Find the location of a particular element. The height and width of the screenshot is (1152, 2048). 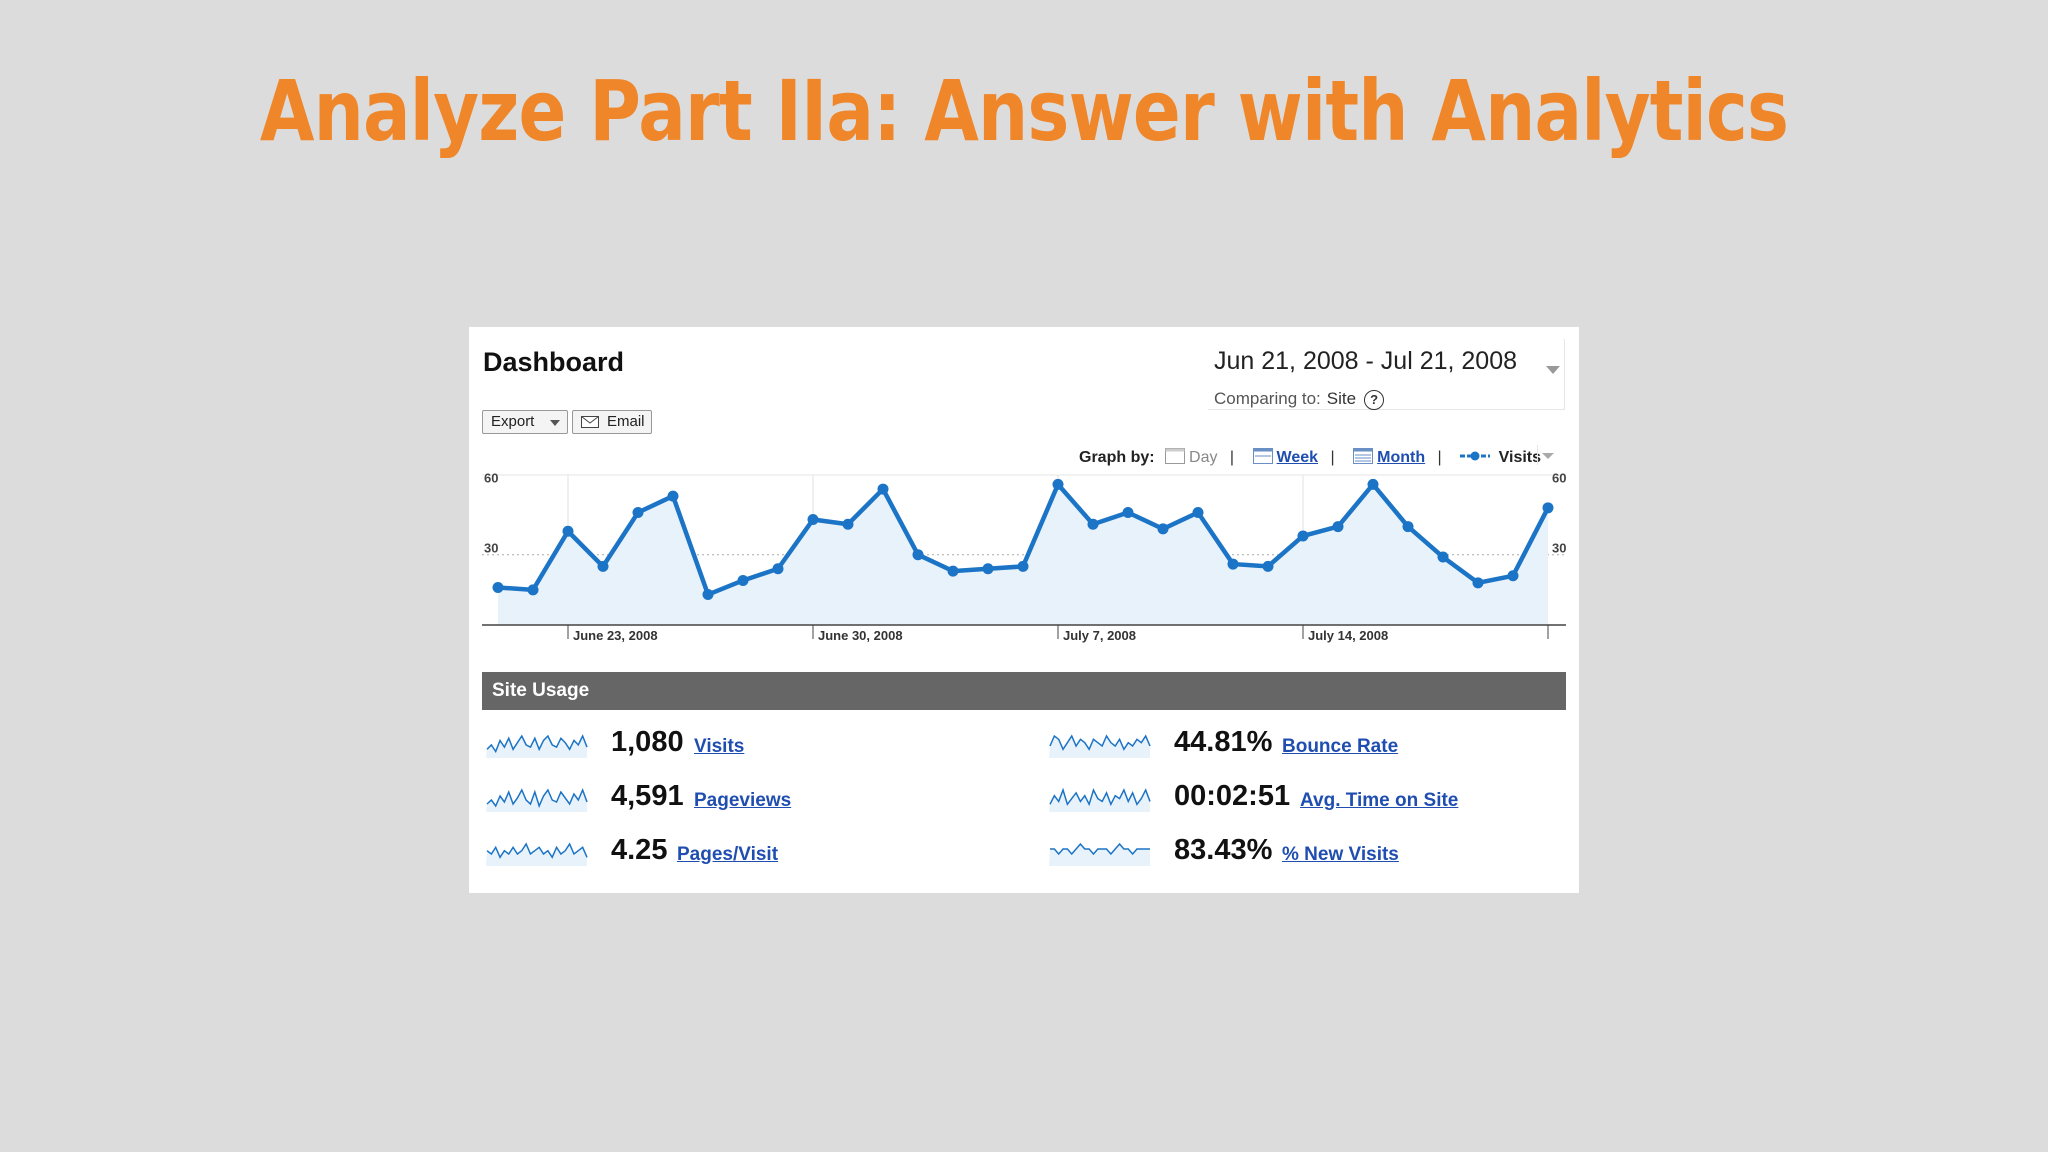

email-button: Email is located at coordinates (612, 422).